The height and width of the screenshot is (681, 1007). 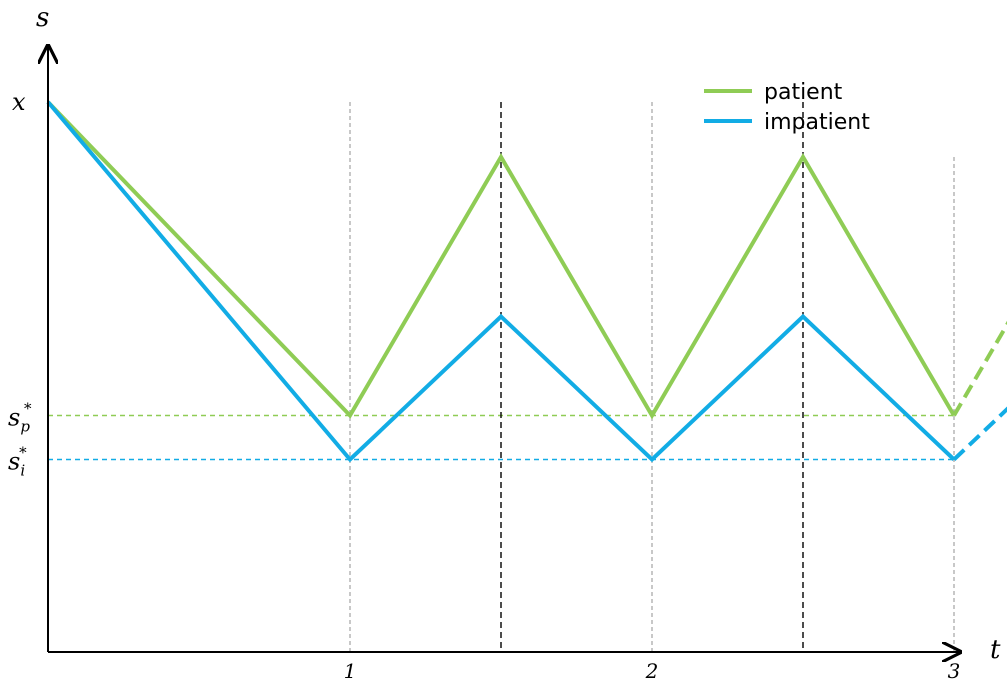 What do you see at coordinates (20, 284) in the screenshot?
I see `y-tick-labels: x sp* si*` at bounding box center [20, 284].